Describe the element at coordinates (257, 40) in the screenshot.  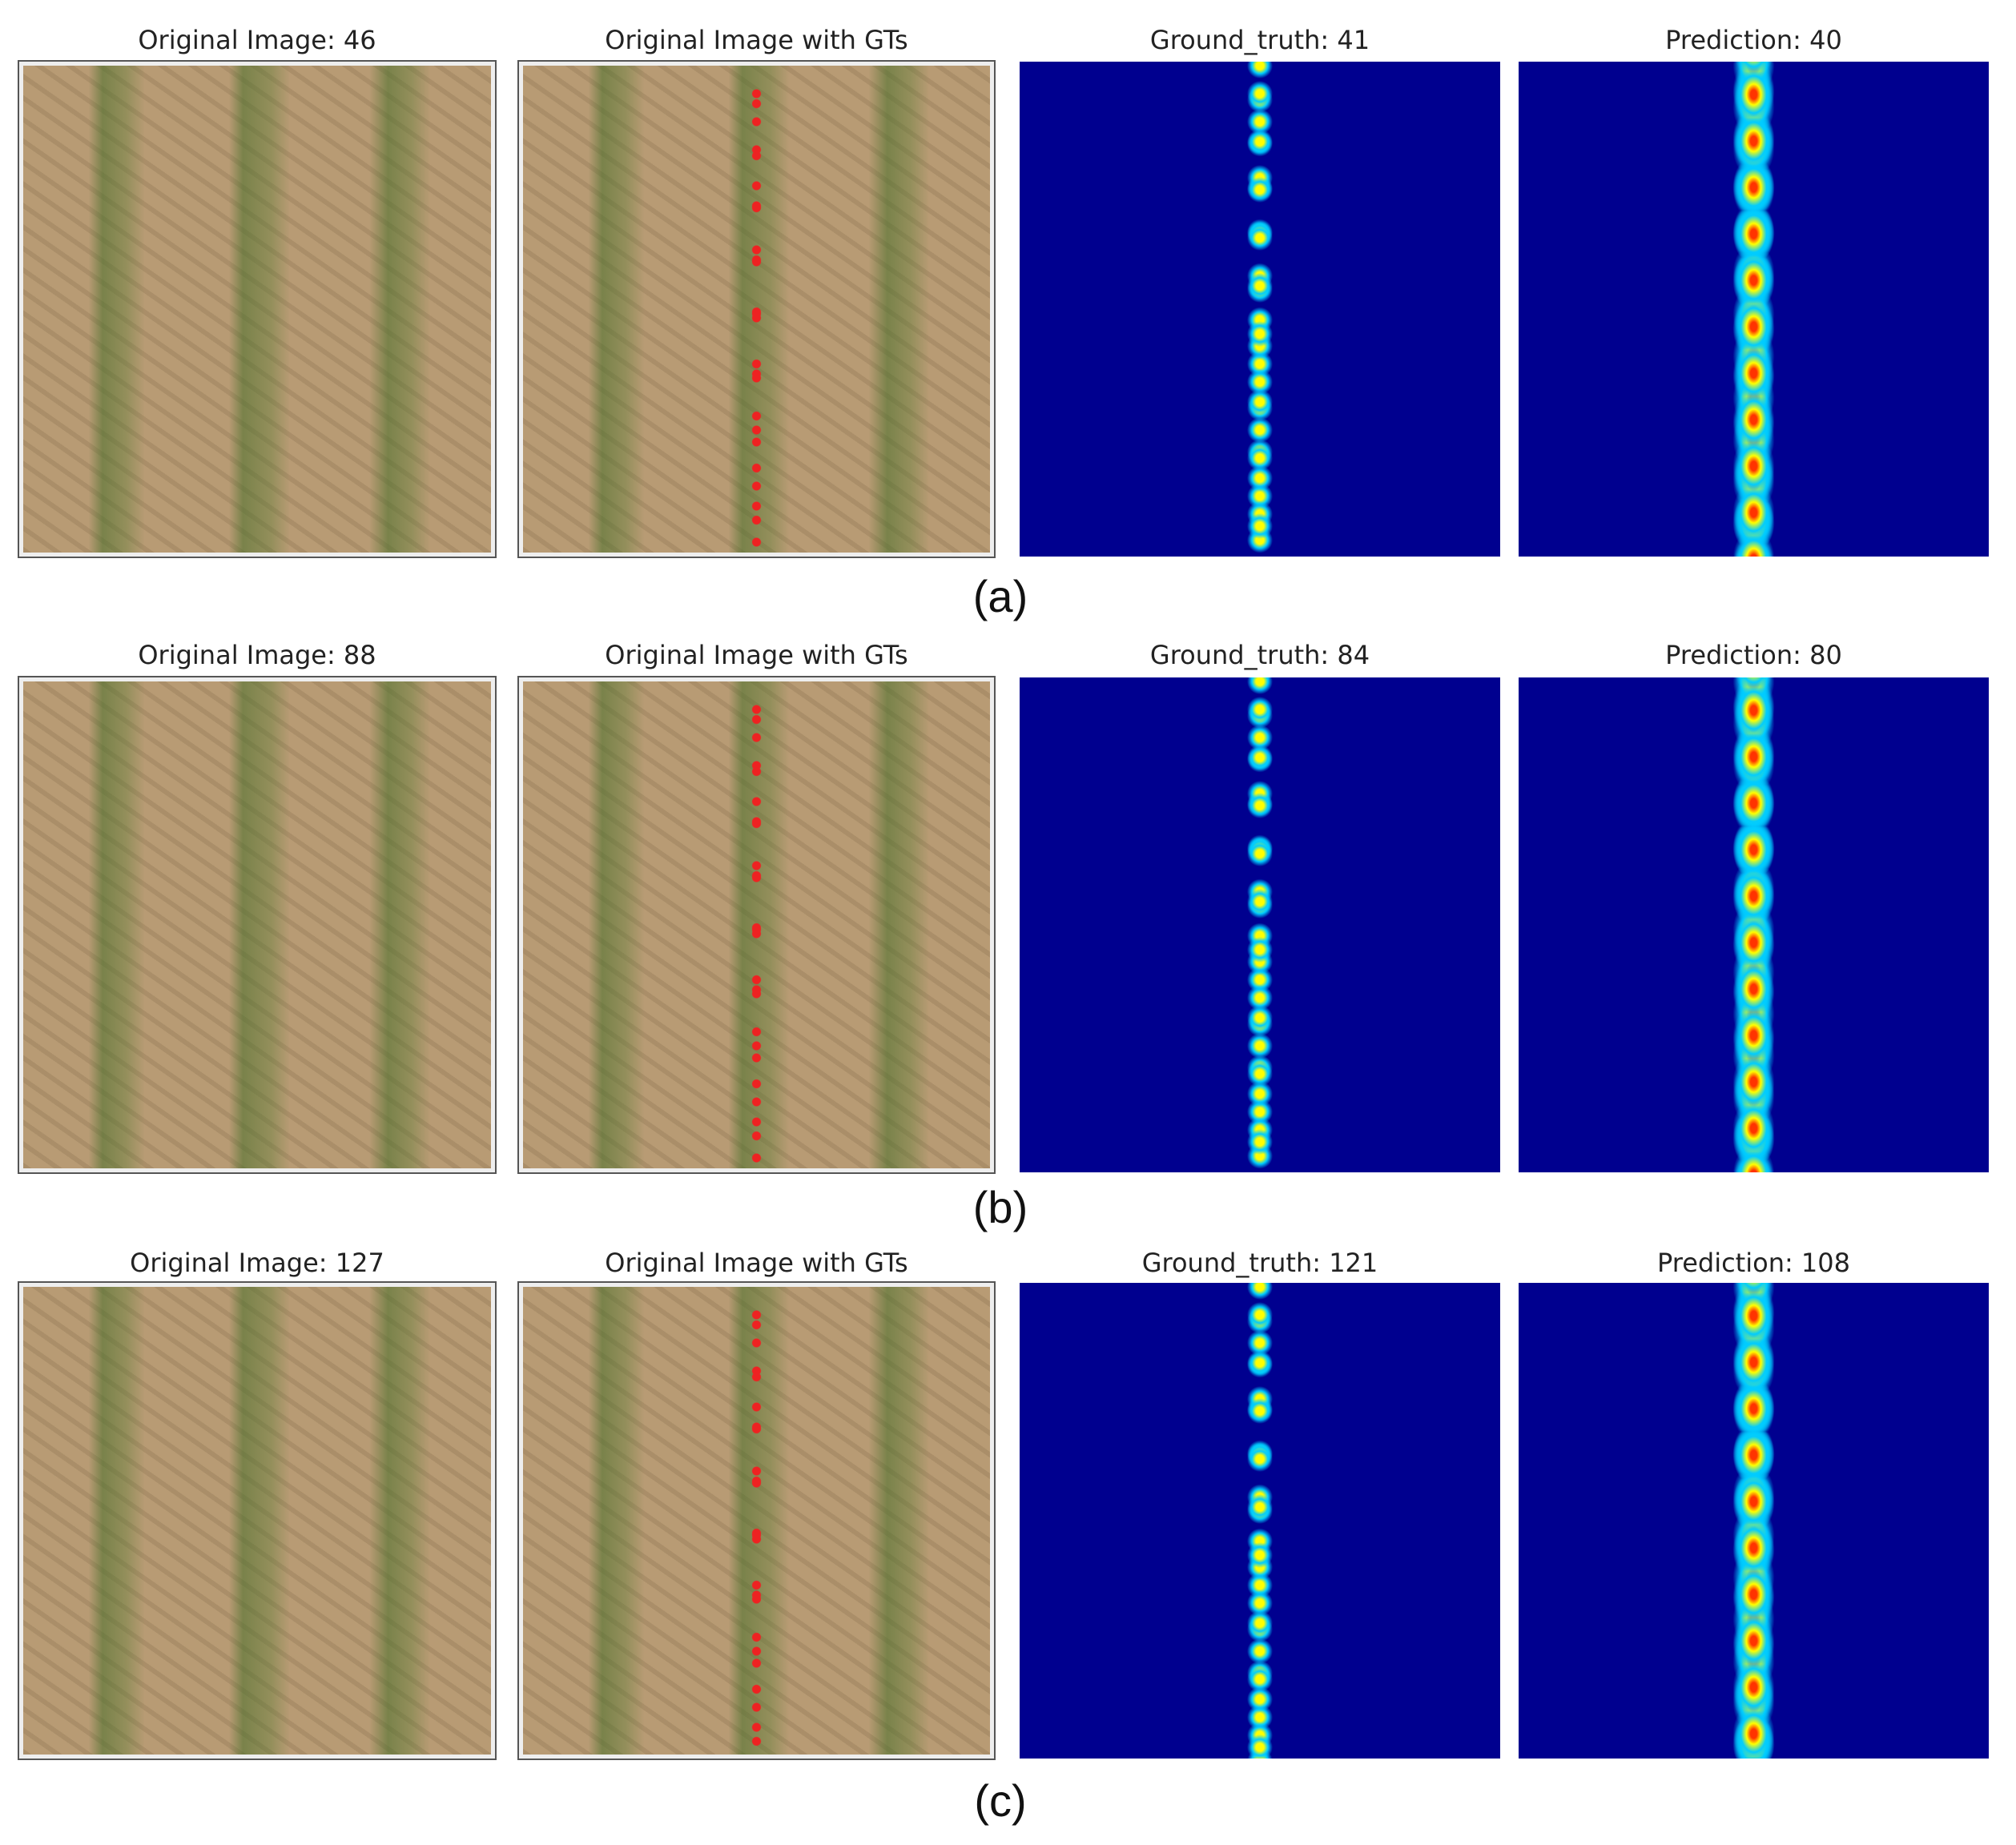
I see `panel-title: Original Image: 46` at that location.